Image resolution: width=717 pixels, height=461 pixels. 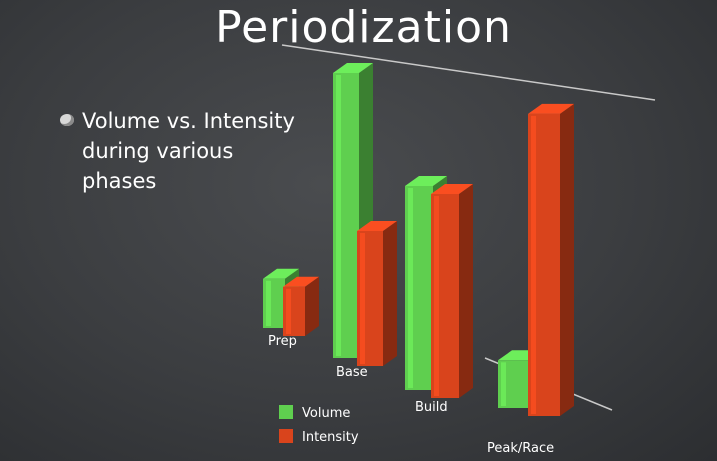 I want to click on svg-text: Intensity, so click(x=330, y=437).